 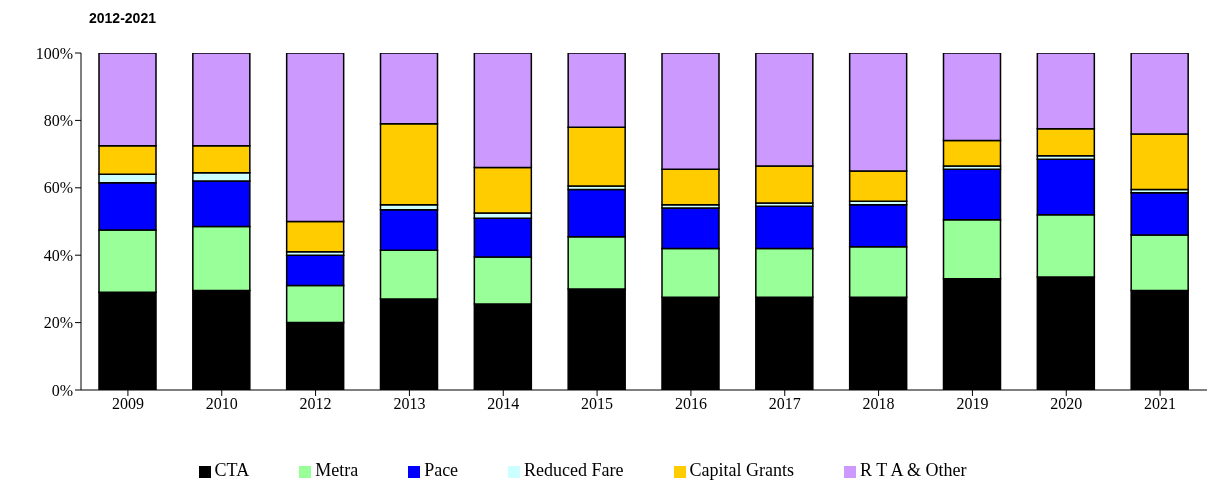 What do you see at coordinates (441, 470) in the screenshot?
I see `legend-label: Pace` at bounding box center [441, 470].